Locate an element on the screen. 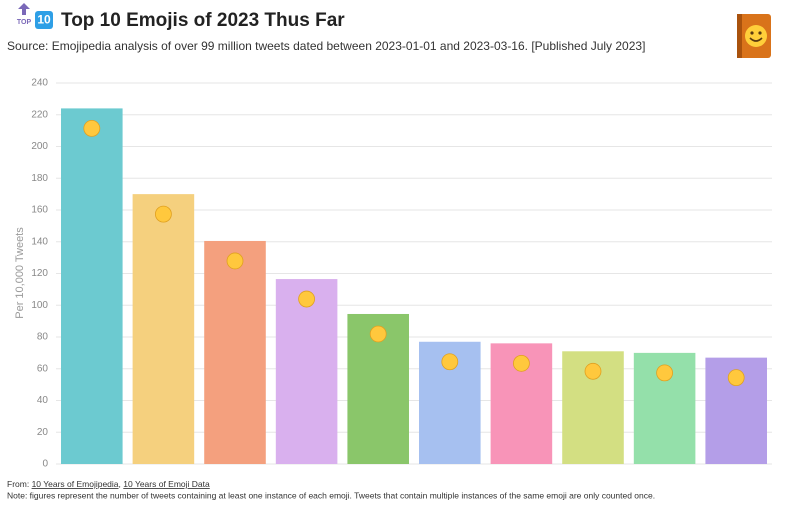  badge-box is located at coordinates (44, 20).